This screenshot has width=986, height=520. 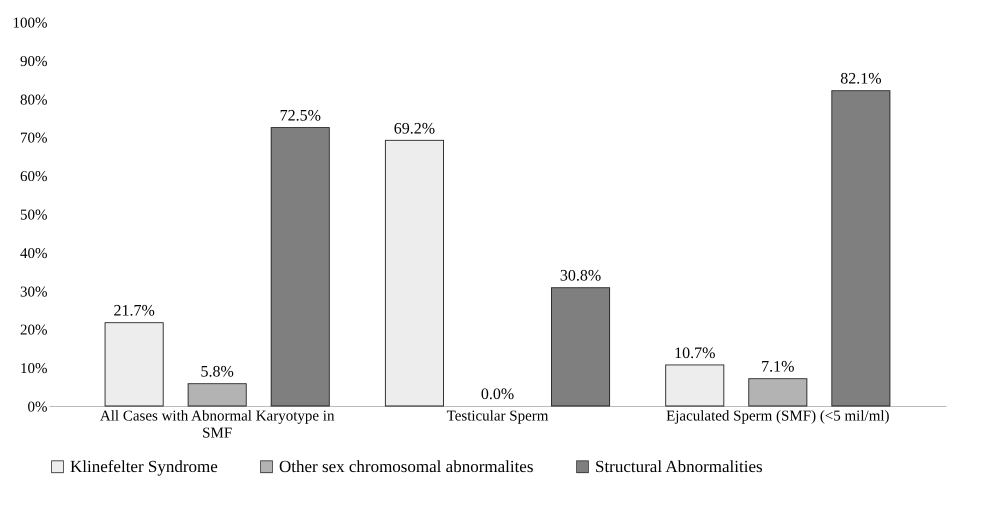 What do you see at coordinates (695, 353) in the screenshot?
I see `data-label: 10.7%` at bounding box center [695, 353].